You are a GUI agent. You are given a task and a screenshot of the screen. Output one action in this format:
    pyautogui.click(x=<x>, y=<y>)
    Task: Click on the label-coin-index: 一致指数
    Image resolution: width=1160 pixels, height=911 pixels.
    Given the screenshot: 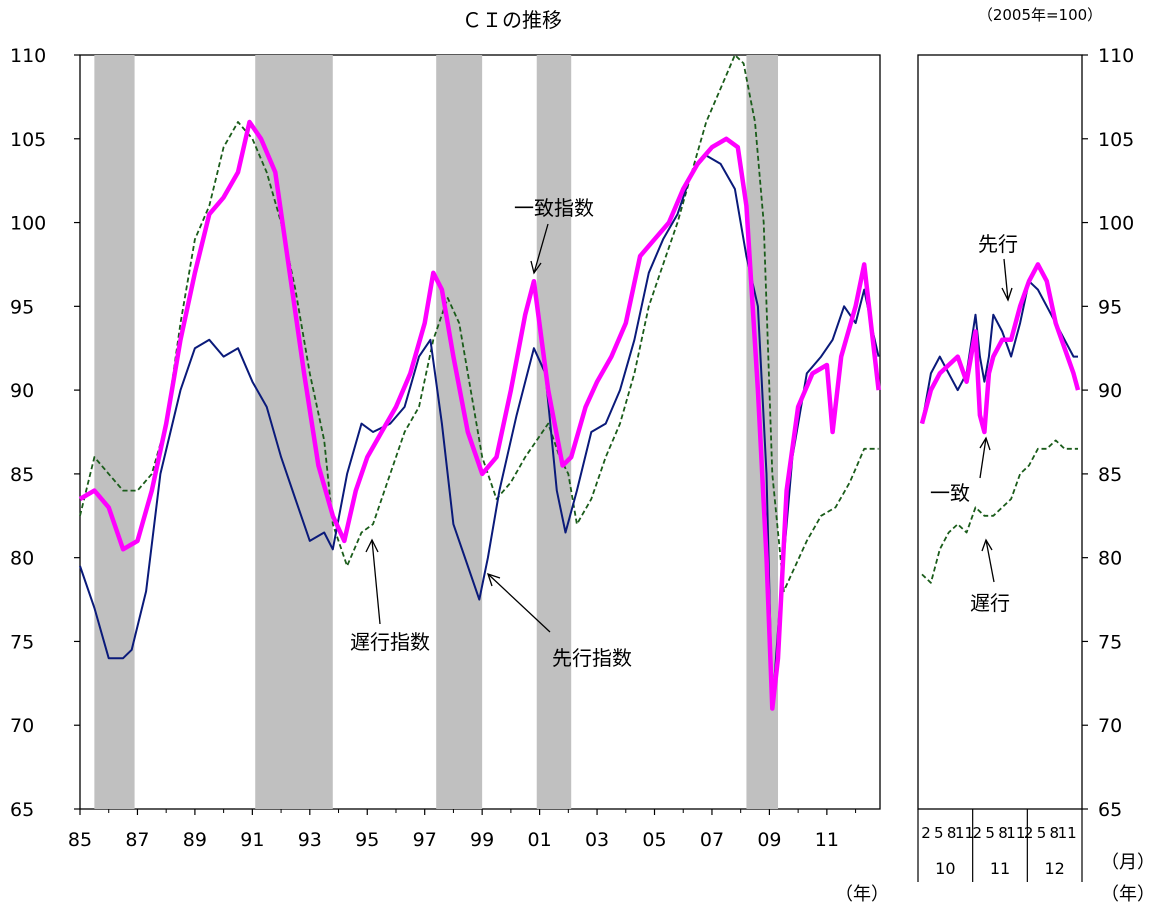 What is the action you would take?
    pyautogui.click(x=554, y=208)
    